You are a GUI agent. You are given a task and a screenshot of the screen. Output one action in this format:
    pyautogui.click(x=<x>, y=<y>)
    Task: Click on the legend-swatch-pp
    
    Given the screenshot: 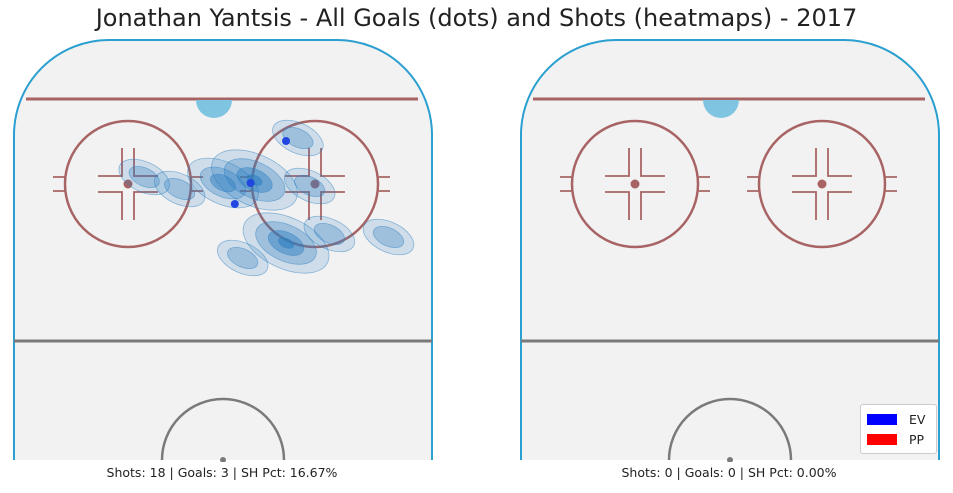 What is the action you would take?
    pyautogui.click(x=882, y=439)
    